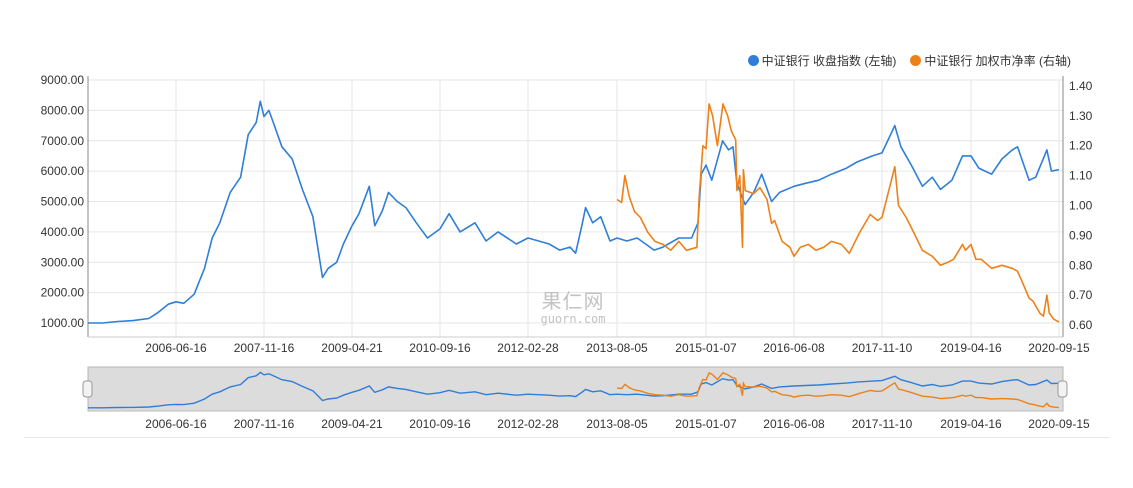 The width and height of the screenshot is (1133, 488). Describe the element at coordinates (1059, 424) in the screenshot. I see `navigator-x-tick-label: 2020-09-15` at that location.